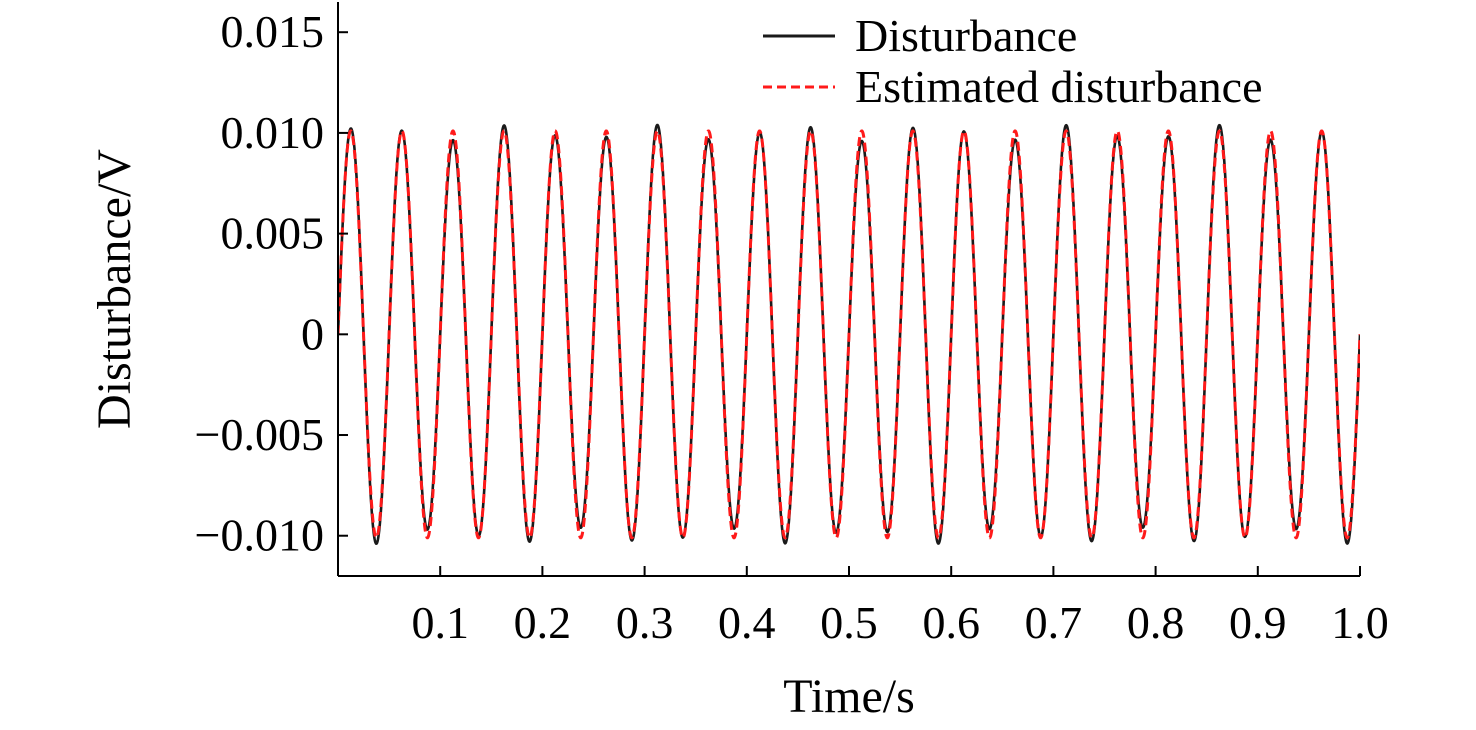 The height and width of the screenshot is (730, 1476). What do you see at coordinates (259, 535) in the screenshot?
I see `y-tick-label: −0.010` at bounding box center [259, 535].